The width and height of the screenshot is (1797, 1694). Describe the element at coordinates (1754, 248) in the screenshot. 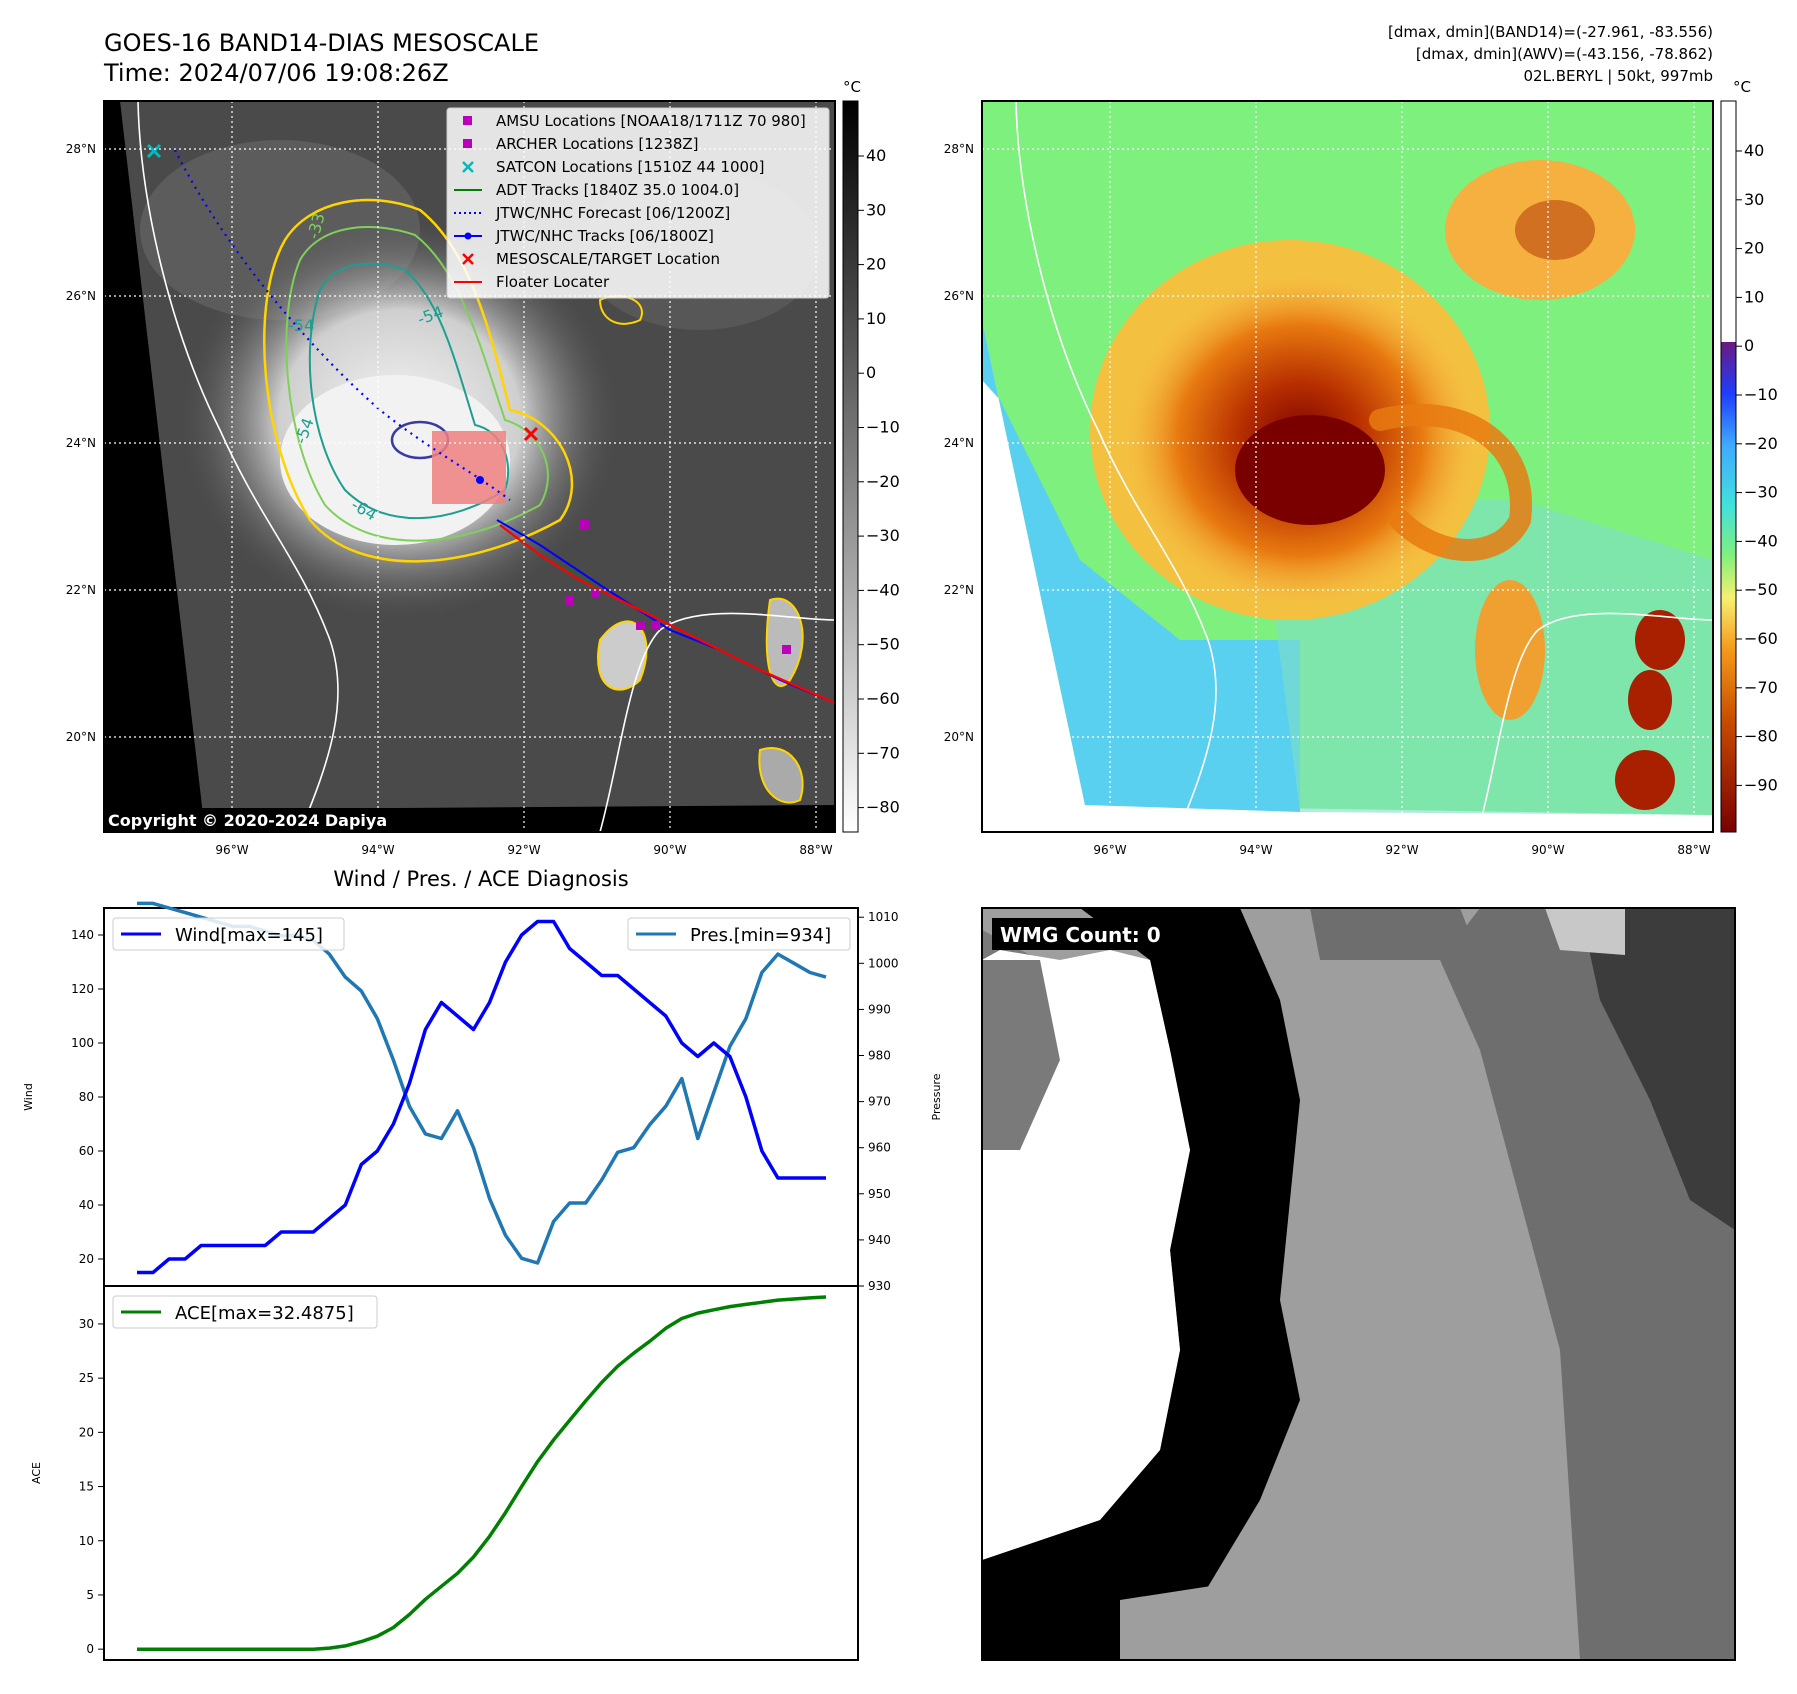

I see `awv-tick-label: 20` at that location.